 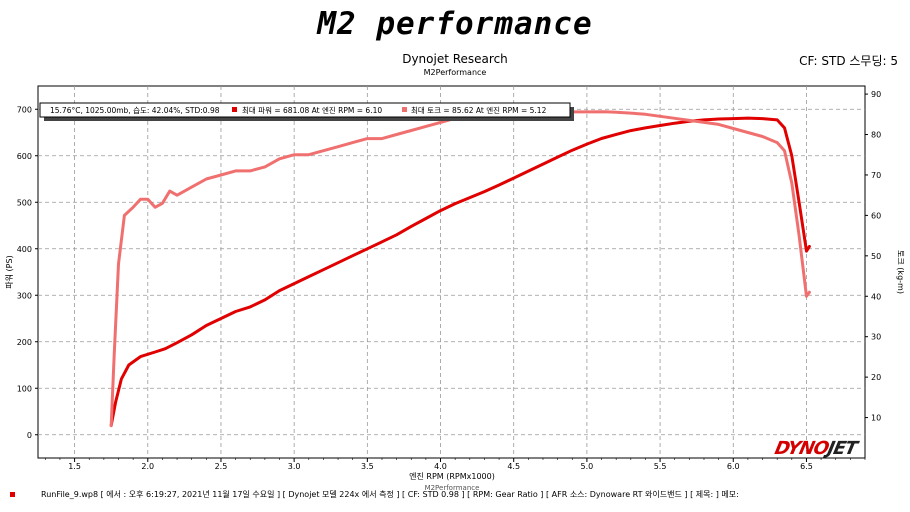 What do you see at coordinates (367, 466) in the screenshot?
I see `x-tick-label: 3.5` at bounding box center [367, 466].